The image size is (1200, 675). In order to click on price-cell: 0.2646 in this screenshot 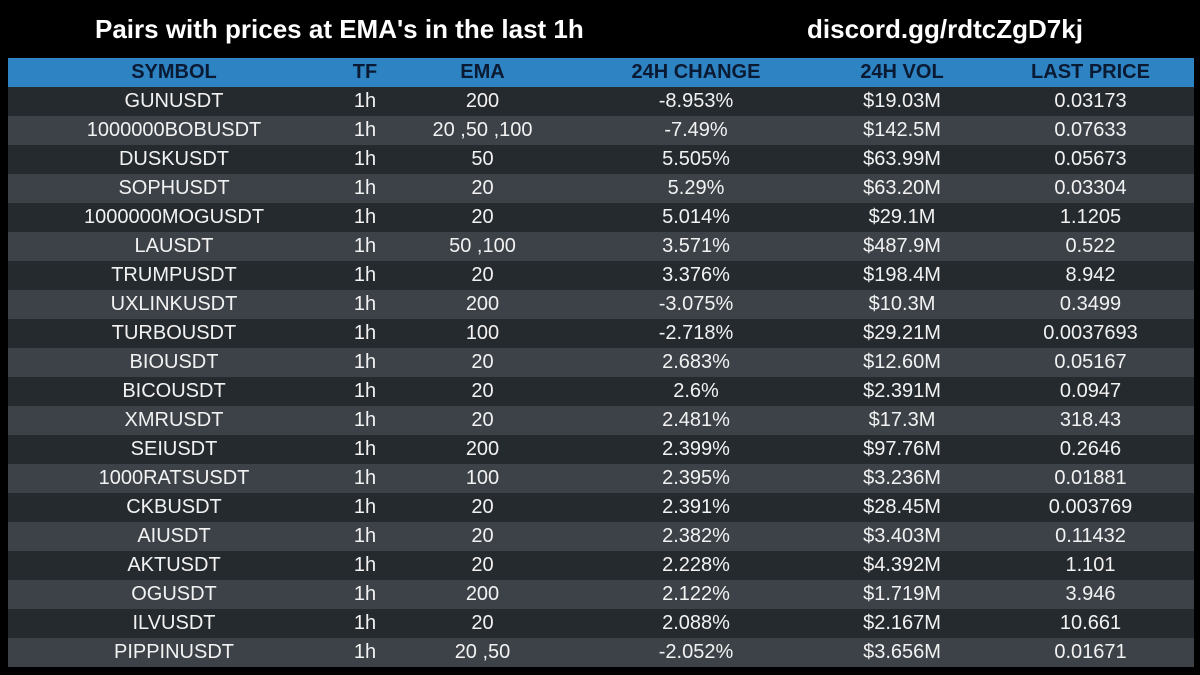, I will do `click(1090, 449)`.